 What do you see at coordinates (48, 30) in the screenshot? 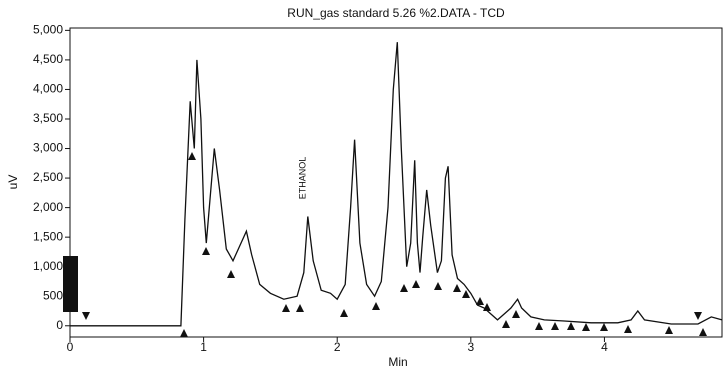
I see `y-tick-label: 5,000` at bounding box center [48, 30].